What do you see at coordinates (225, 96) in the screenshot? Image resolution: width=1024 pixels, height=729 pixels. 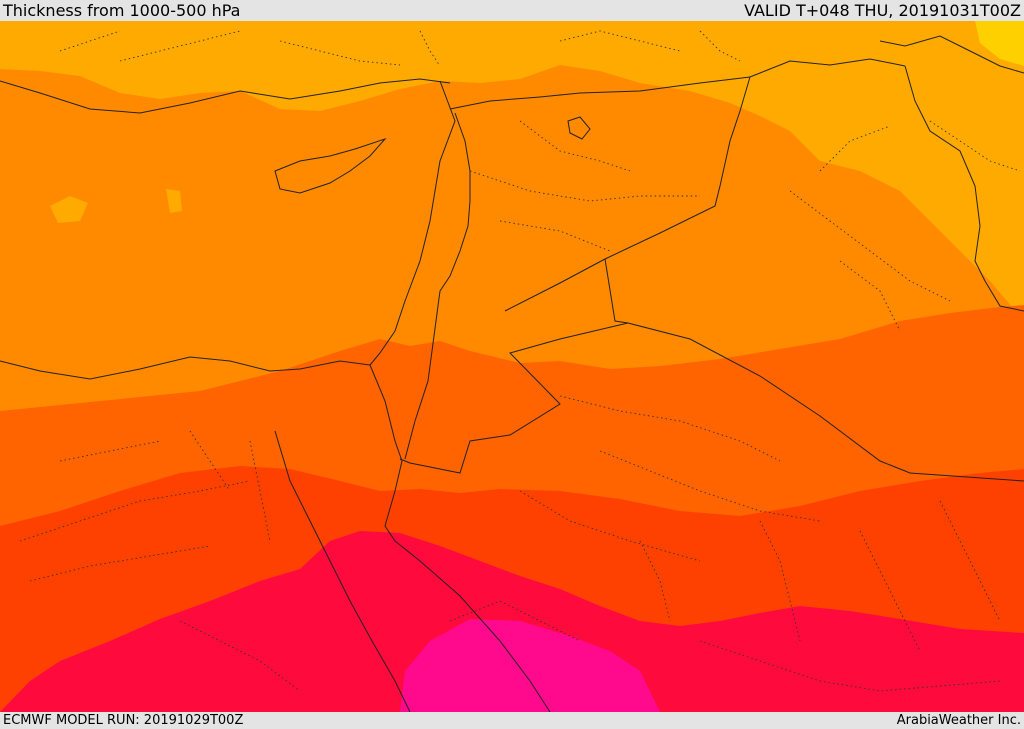 I see `coast-turkey-south` at bounding box center [225, 96].